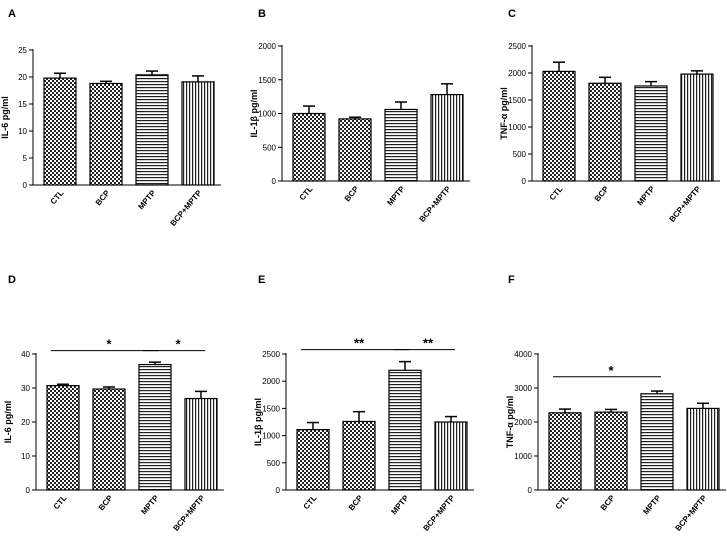  I want to click on panel-label: C, so click(512, 14).